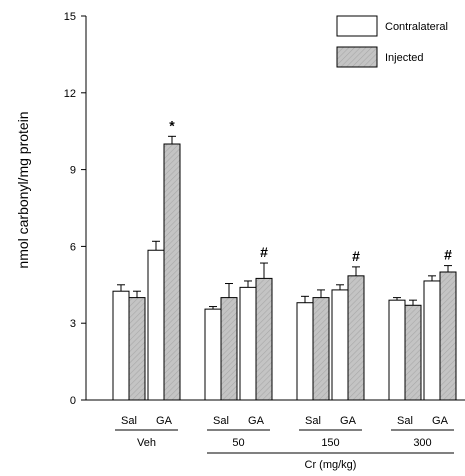 The image size is (465, 476). What do you see at coordinates (70, 17) in the screenshot?
I see `y-tick-label: 15` at bounding box center [70, 17].